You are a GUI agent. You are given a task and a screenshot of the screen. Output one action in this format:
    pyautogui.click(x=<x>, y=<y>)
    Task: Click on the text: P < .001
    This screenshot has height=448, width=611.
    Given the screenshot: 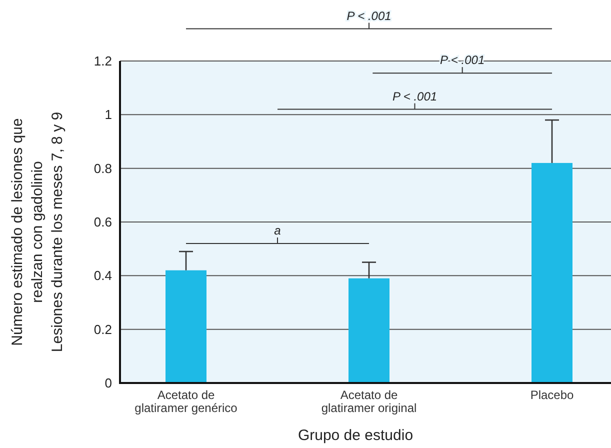 What is the action you would take?
    pyautogui.click(x=369, y=15)
    